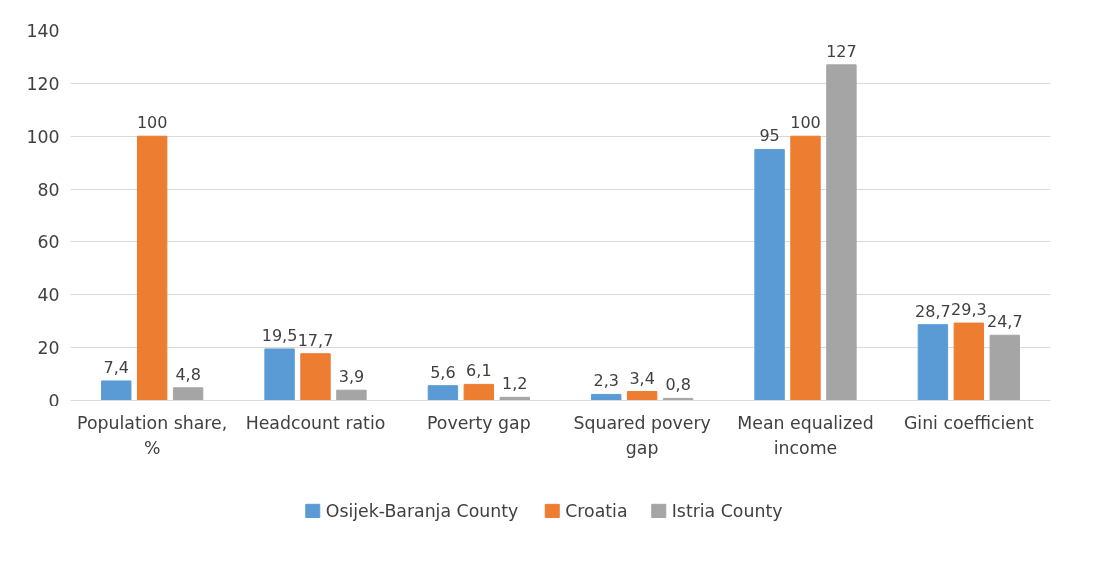 This screenshot has width=1108, height=580. What do you see at coordinates (43, 83) in the screenshot?
I see `y-tick-label: 120` at bounding box center [43, 83].